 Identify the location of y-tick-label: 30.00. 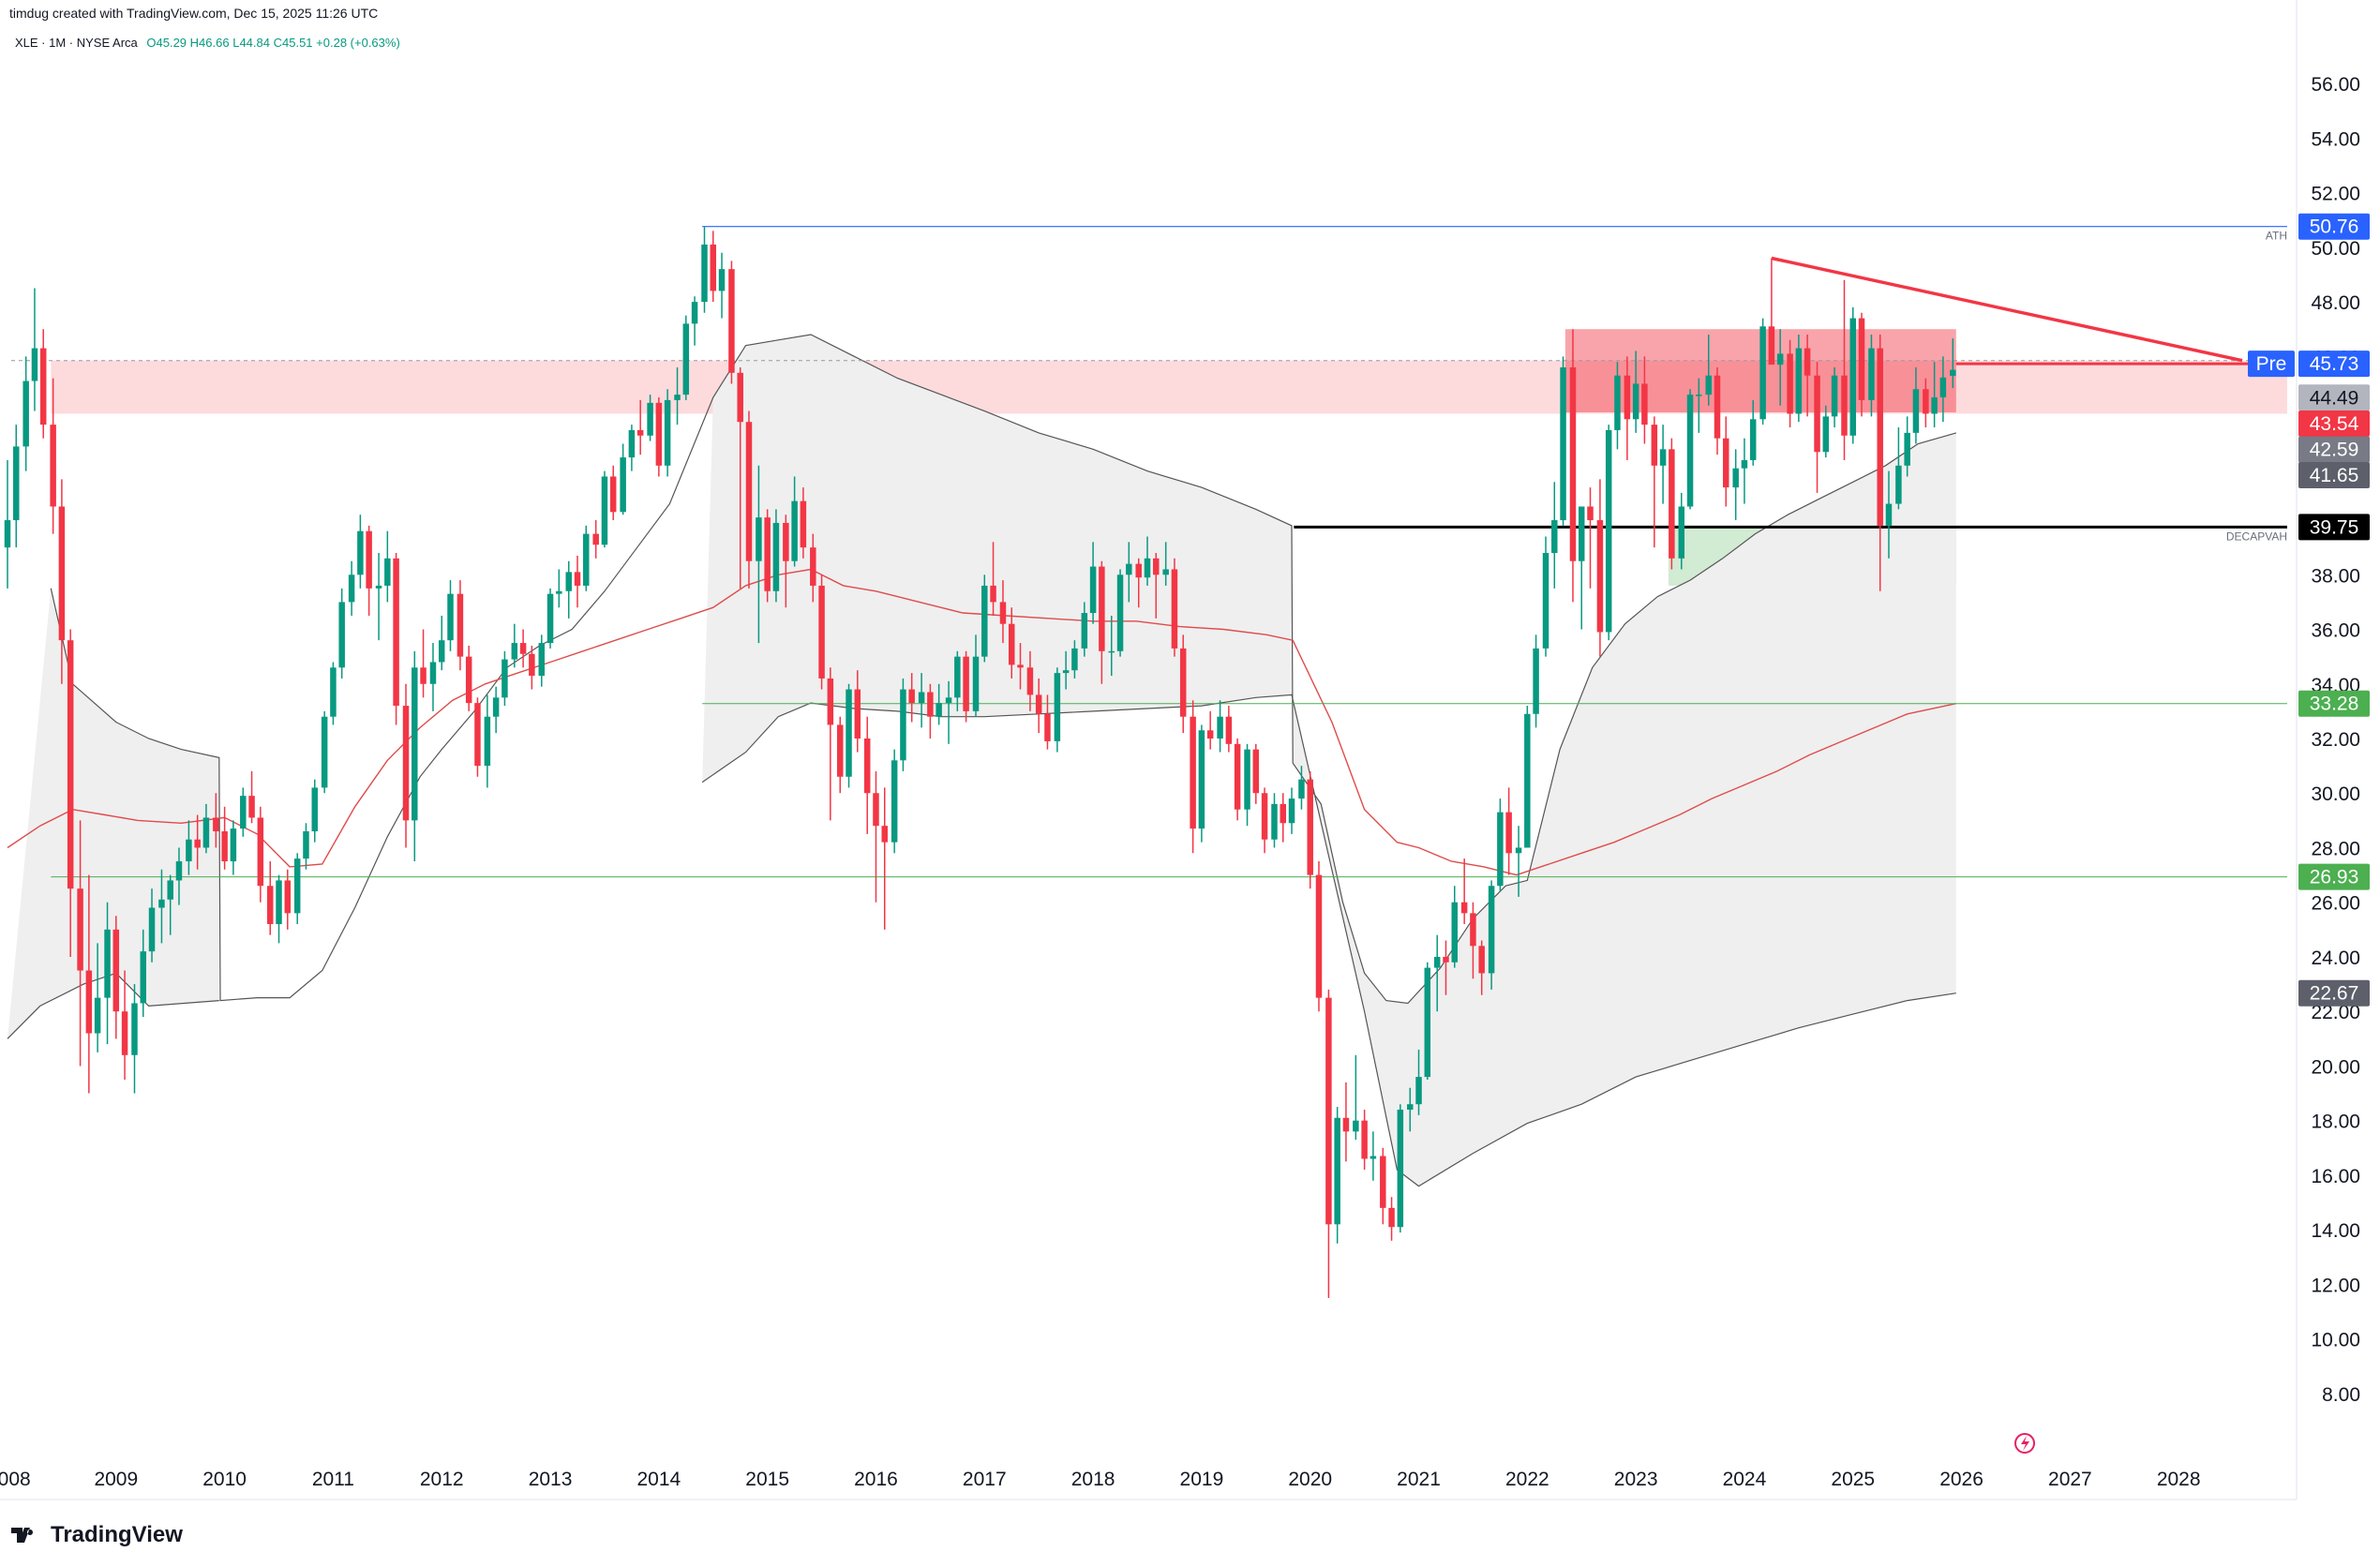
(2335, 794).